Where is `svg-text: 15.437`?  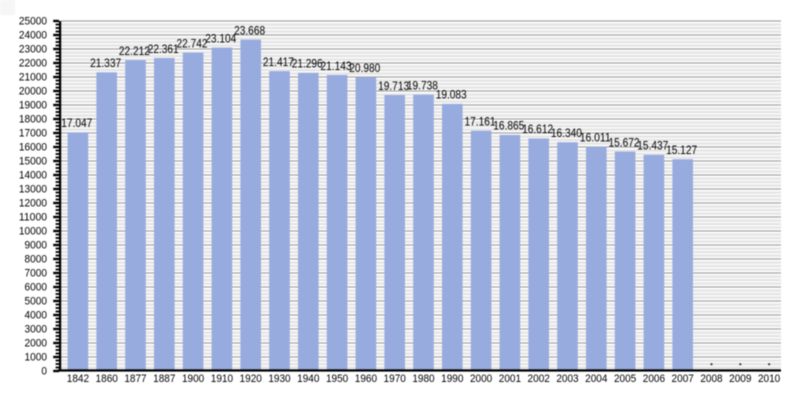
svg-text: 15.437 is located at coordinates (652, 146).